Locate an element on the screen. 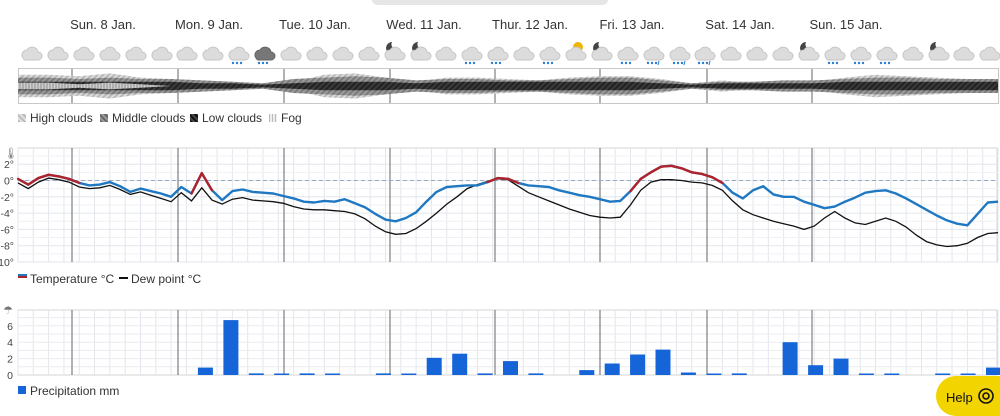  temp-ytick-label: -6° is located at coordinates (7, 230).